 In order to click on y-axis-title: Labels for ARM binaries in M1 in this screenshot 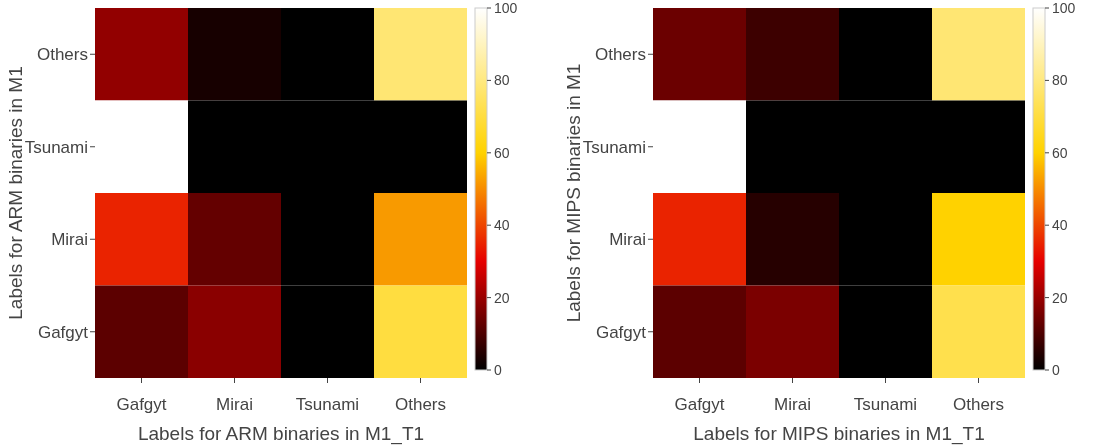, I will do `click(15, 193)`.